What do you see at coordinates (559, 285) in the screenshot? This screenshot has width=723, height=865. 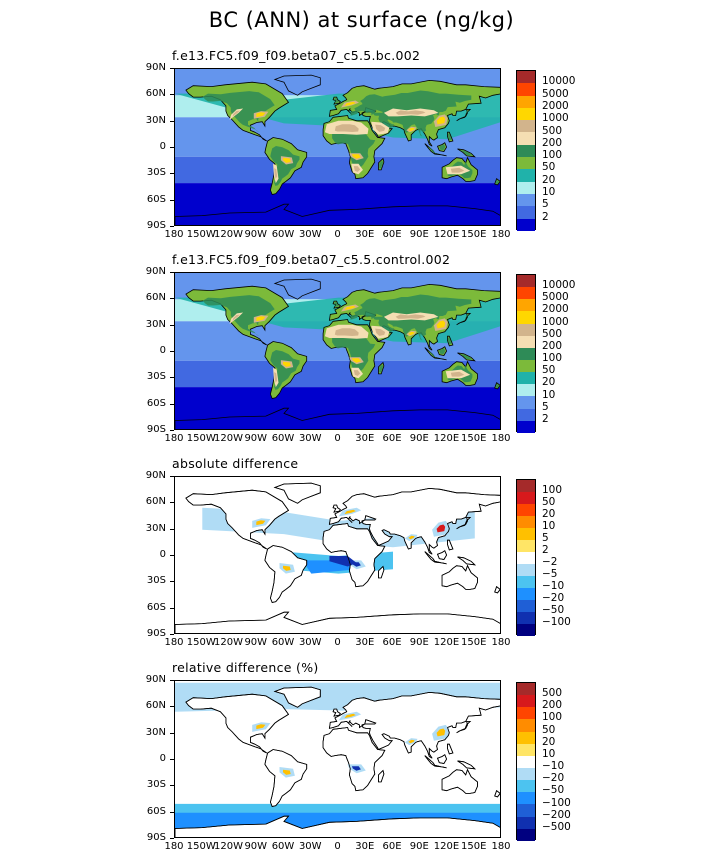 I see `colorbar-label: 10000` at bounding box center [559, 285].